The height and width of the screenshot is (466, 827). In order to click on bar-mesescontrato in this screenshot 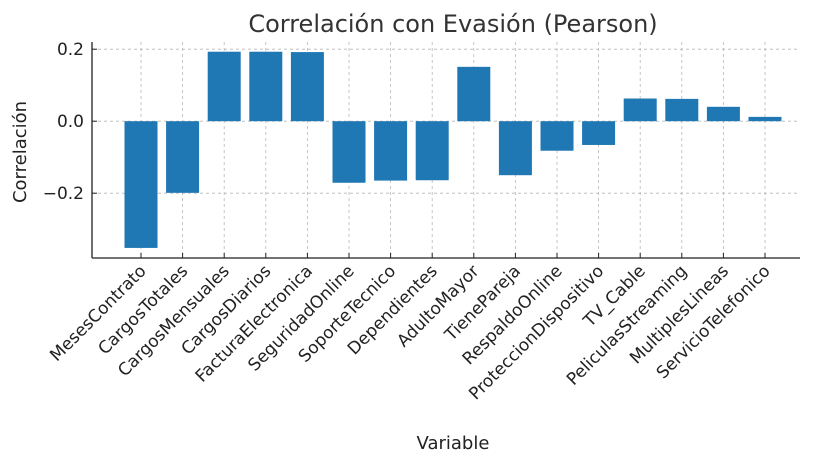, I will do `click(141, 184)`.